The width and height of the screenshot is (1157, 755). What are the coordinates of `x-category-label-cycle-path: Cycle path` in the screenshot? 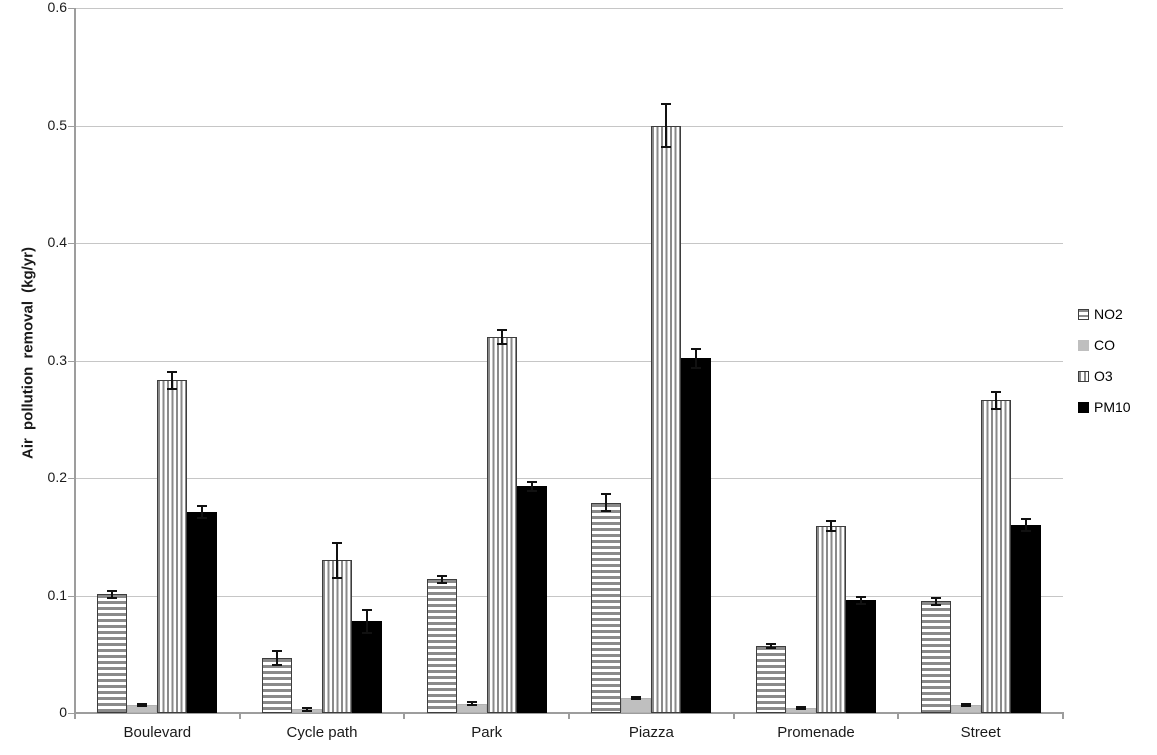 It's located at (322, 732).